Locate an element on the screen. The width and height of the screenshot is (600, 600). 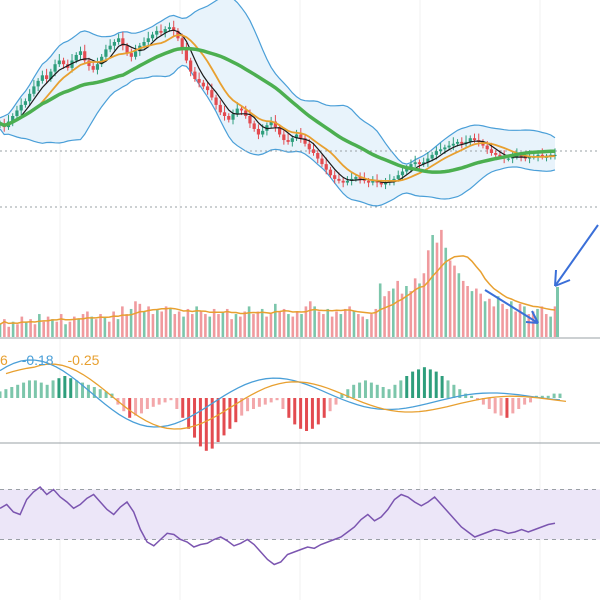
macd-label-1: 6 is located at coordinates (4, 360).